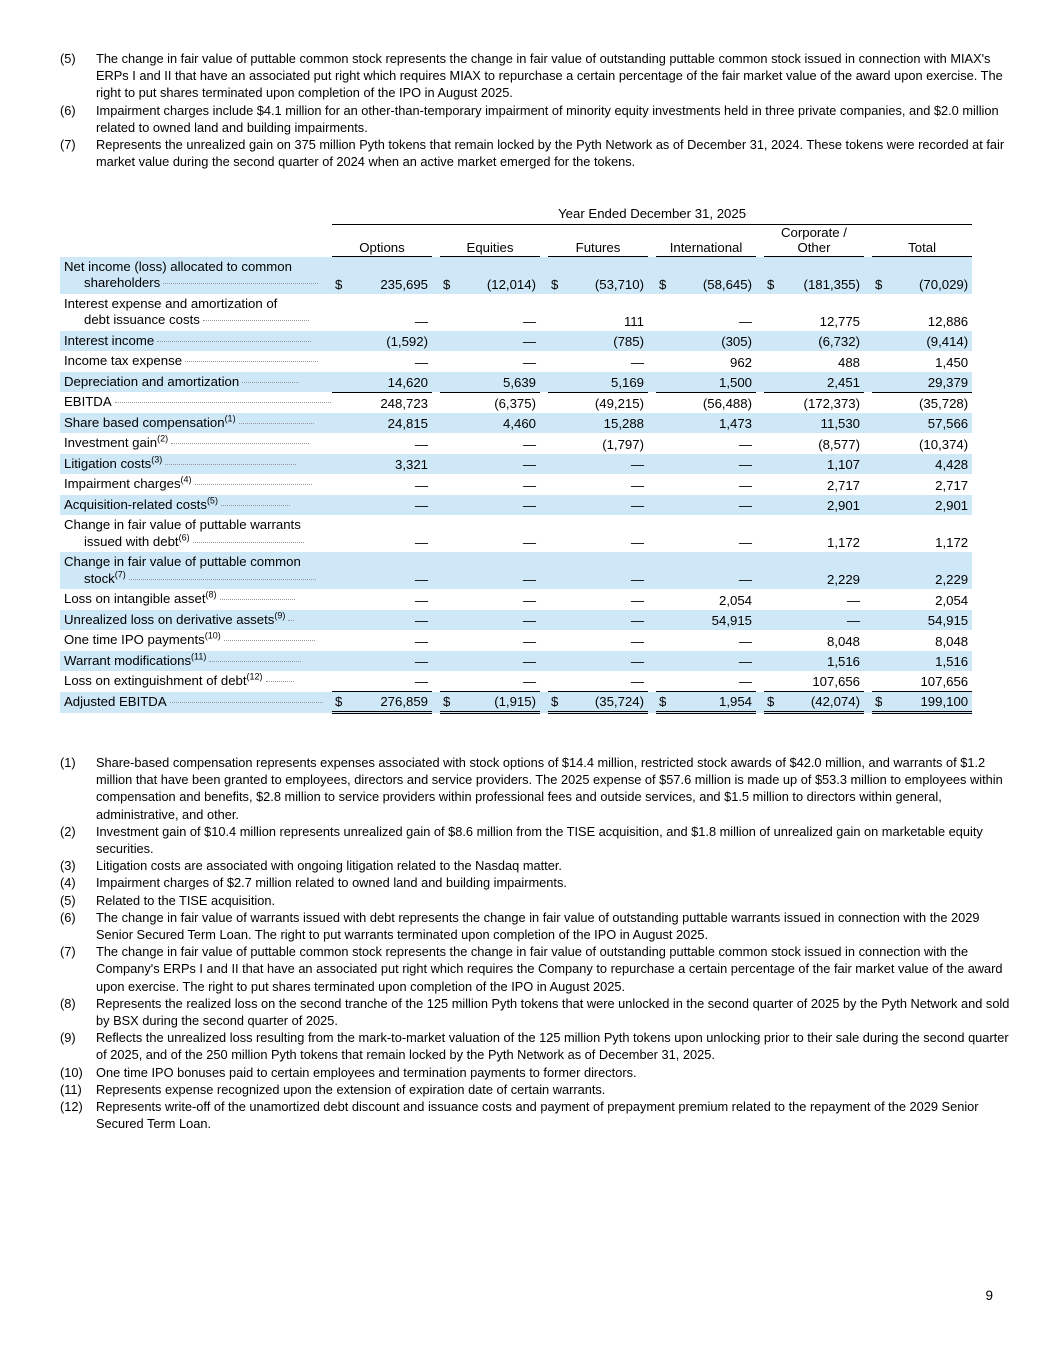 This screenshot has height=1365, width=1055. I want to click on row-label-line1: Interest expense and amortization of, so click(171, 303).